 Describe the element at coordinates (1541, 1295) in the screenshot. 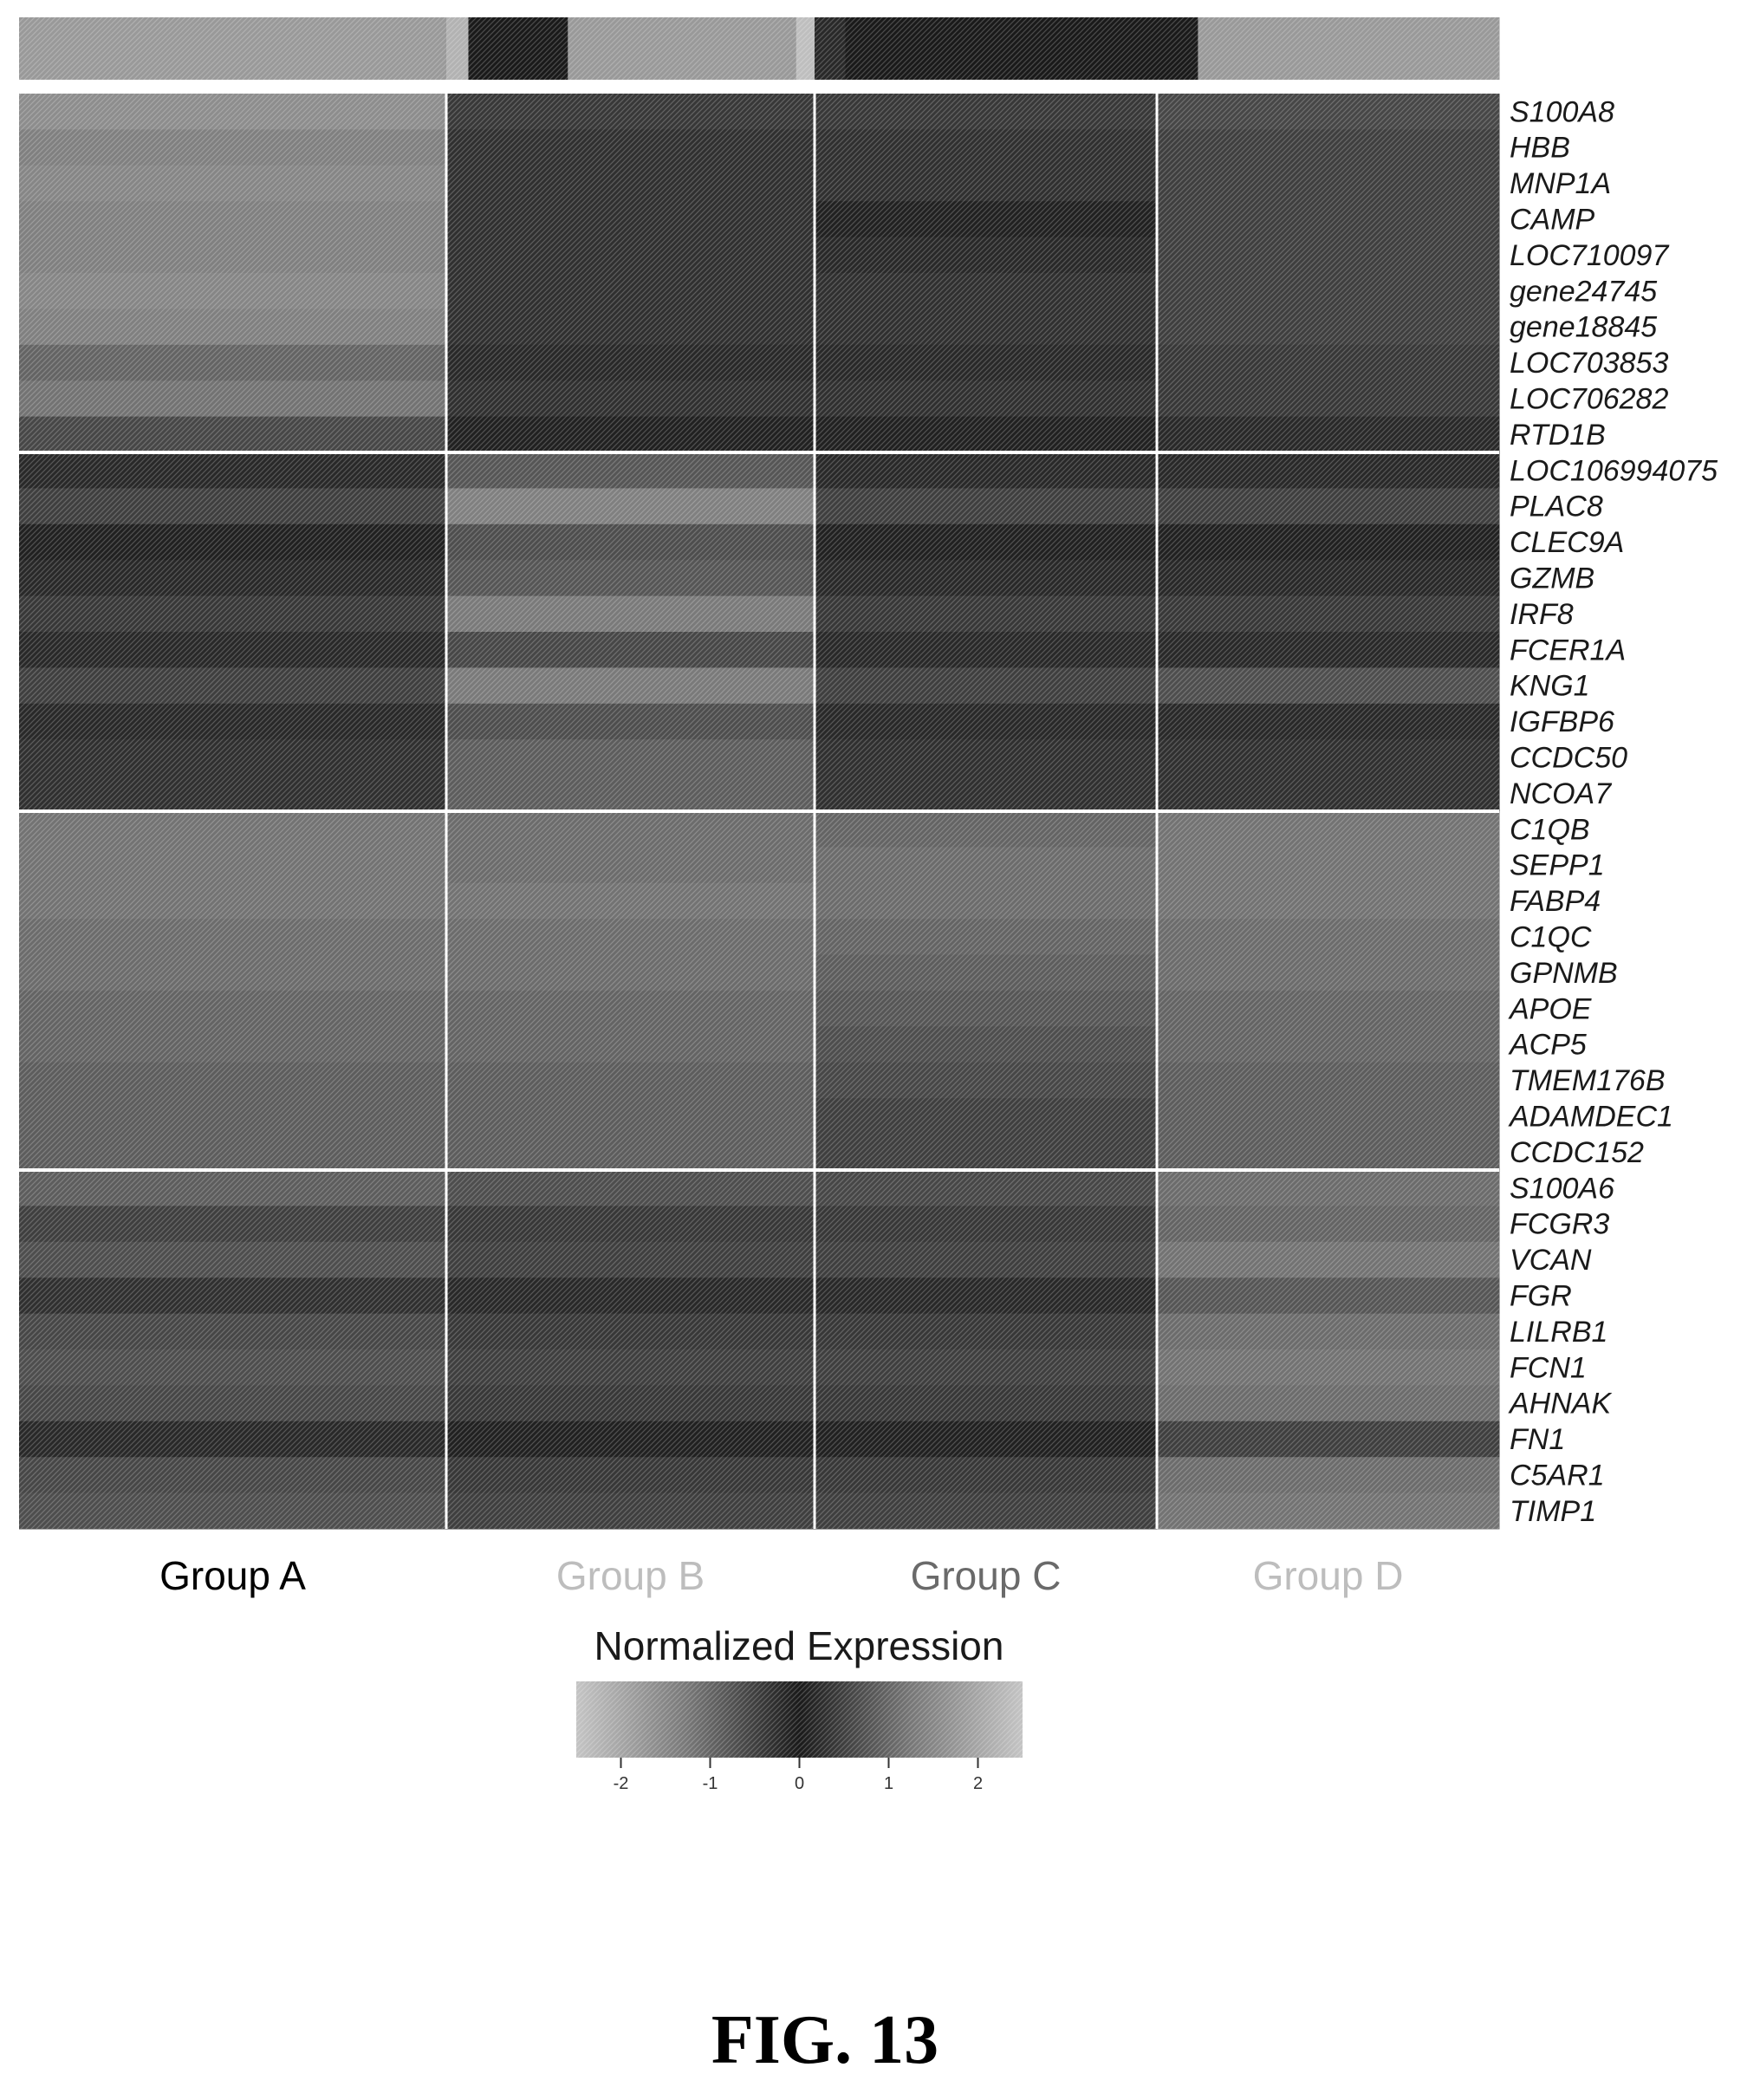

I see `gene-label: FGR` at that location.